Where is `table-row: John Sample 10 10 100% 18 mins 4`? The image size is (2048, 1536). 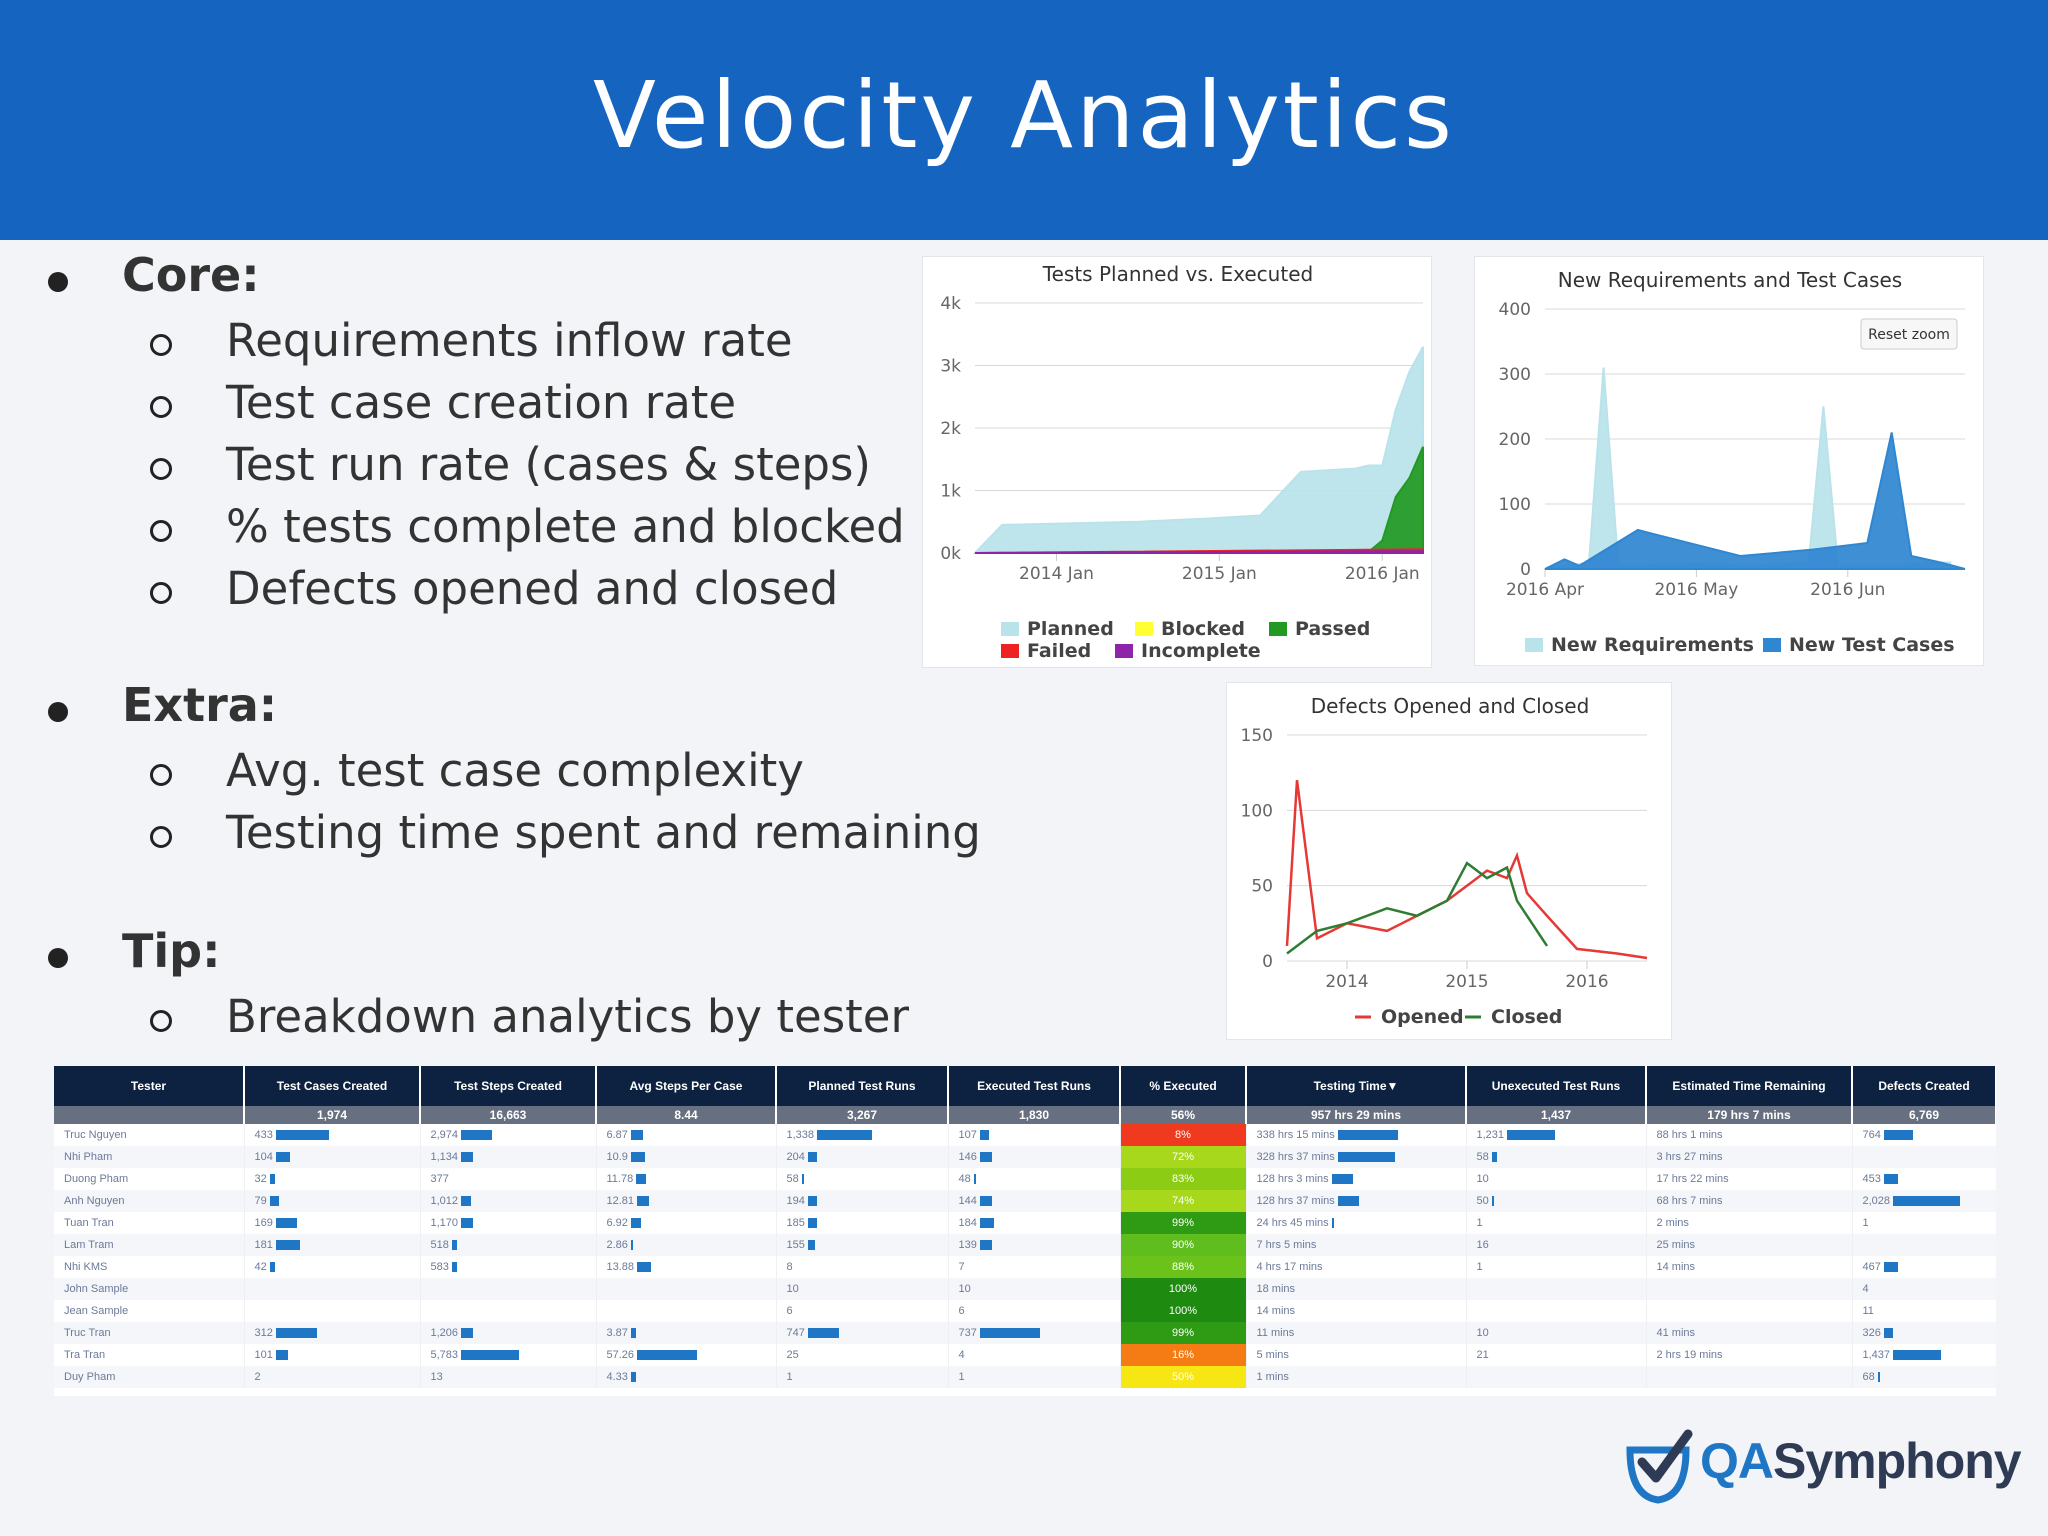 table-row: John Sample 10 10 100% 18 mins 4 is located at coordinates (1025, 1289).